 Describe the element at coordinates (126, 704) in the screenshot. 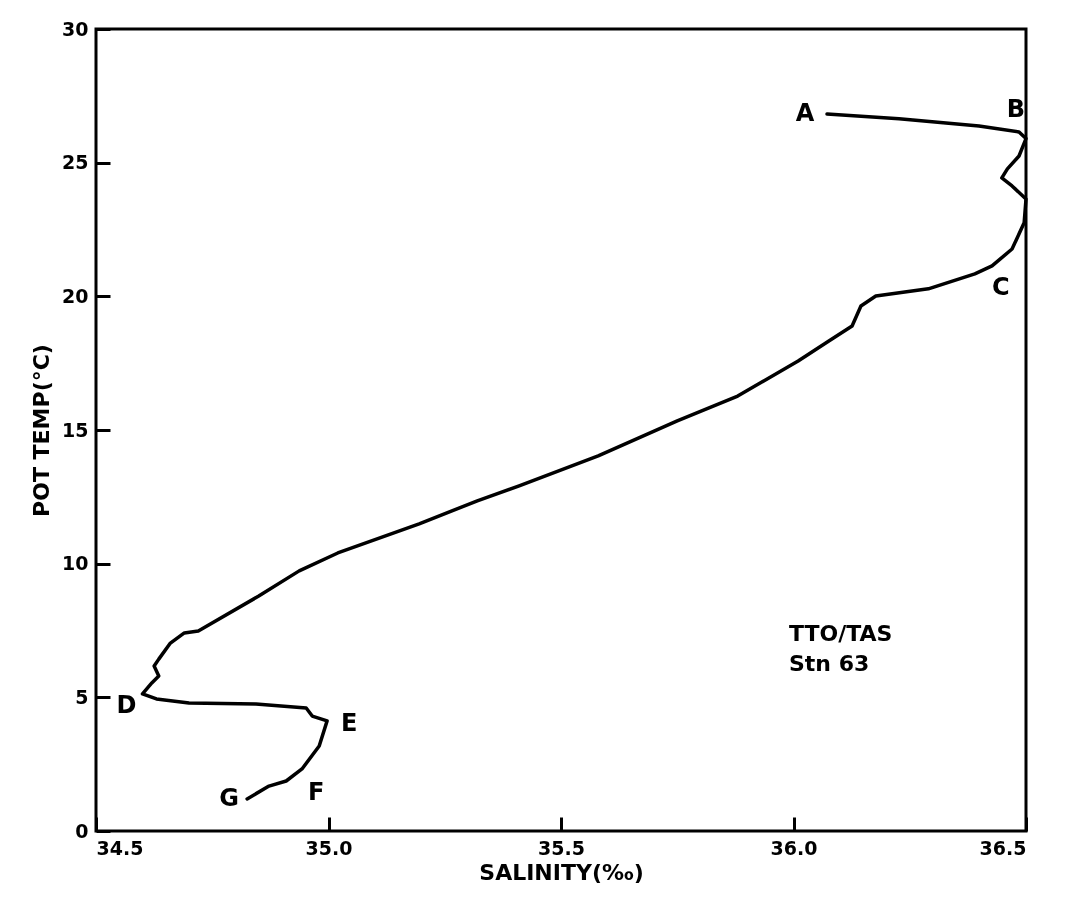

I see `annotation: D` at that location.